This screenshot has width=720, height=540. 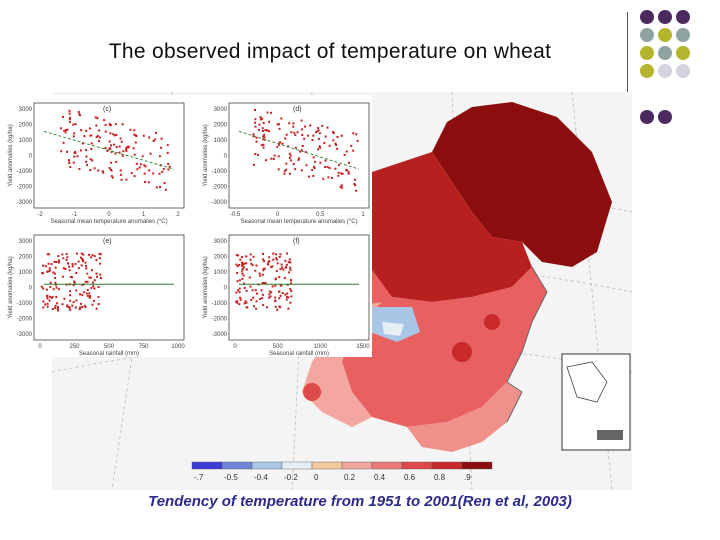 I want to click on legend-label: 0, so click(x=316, y=477).